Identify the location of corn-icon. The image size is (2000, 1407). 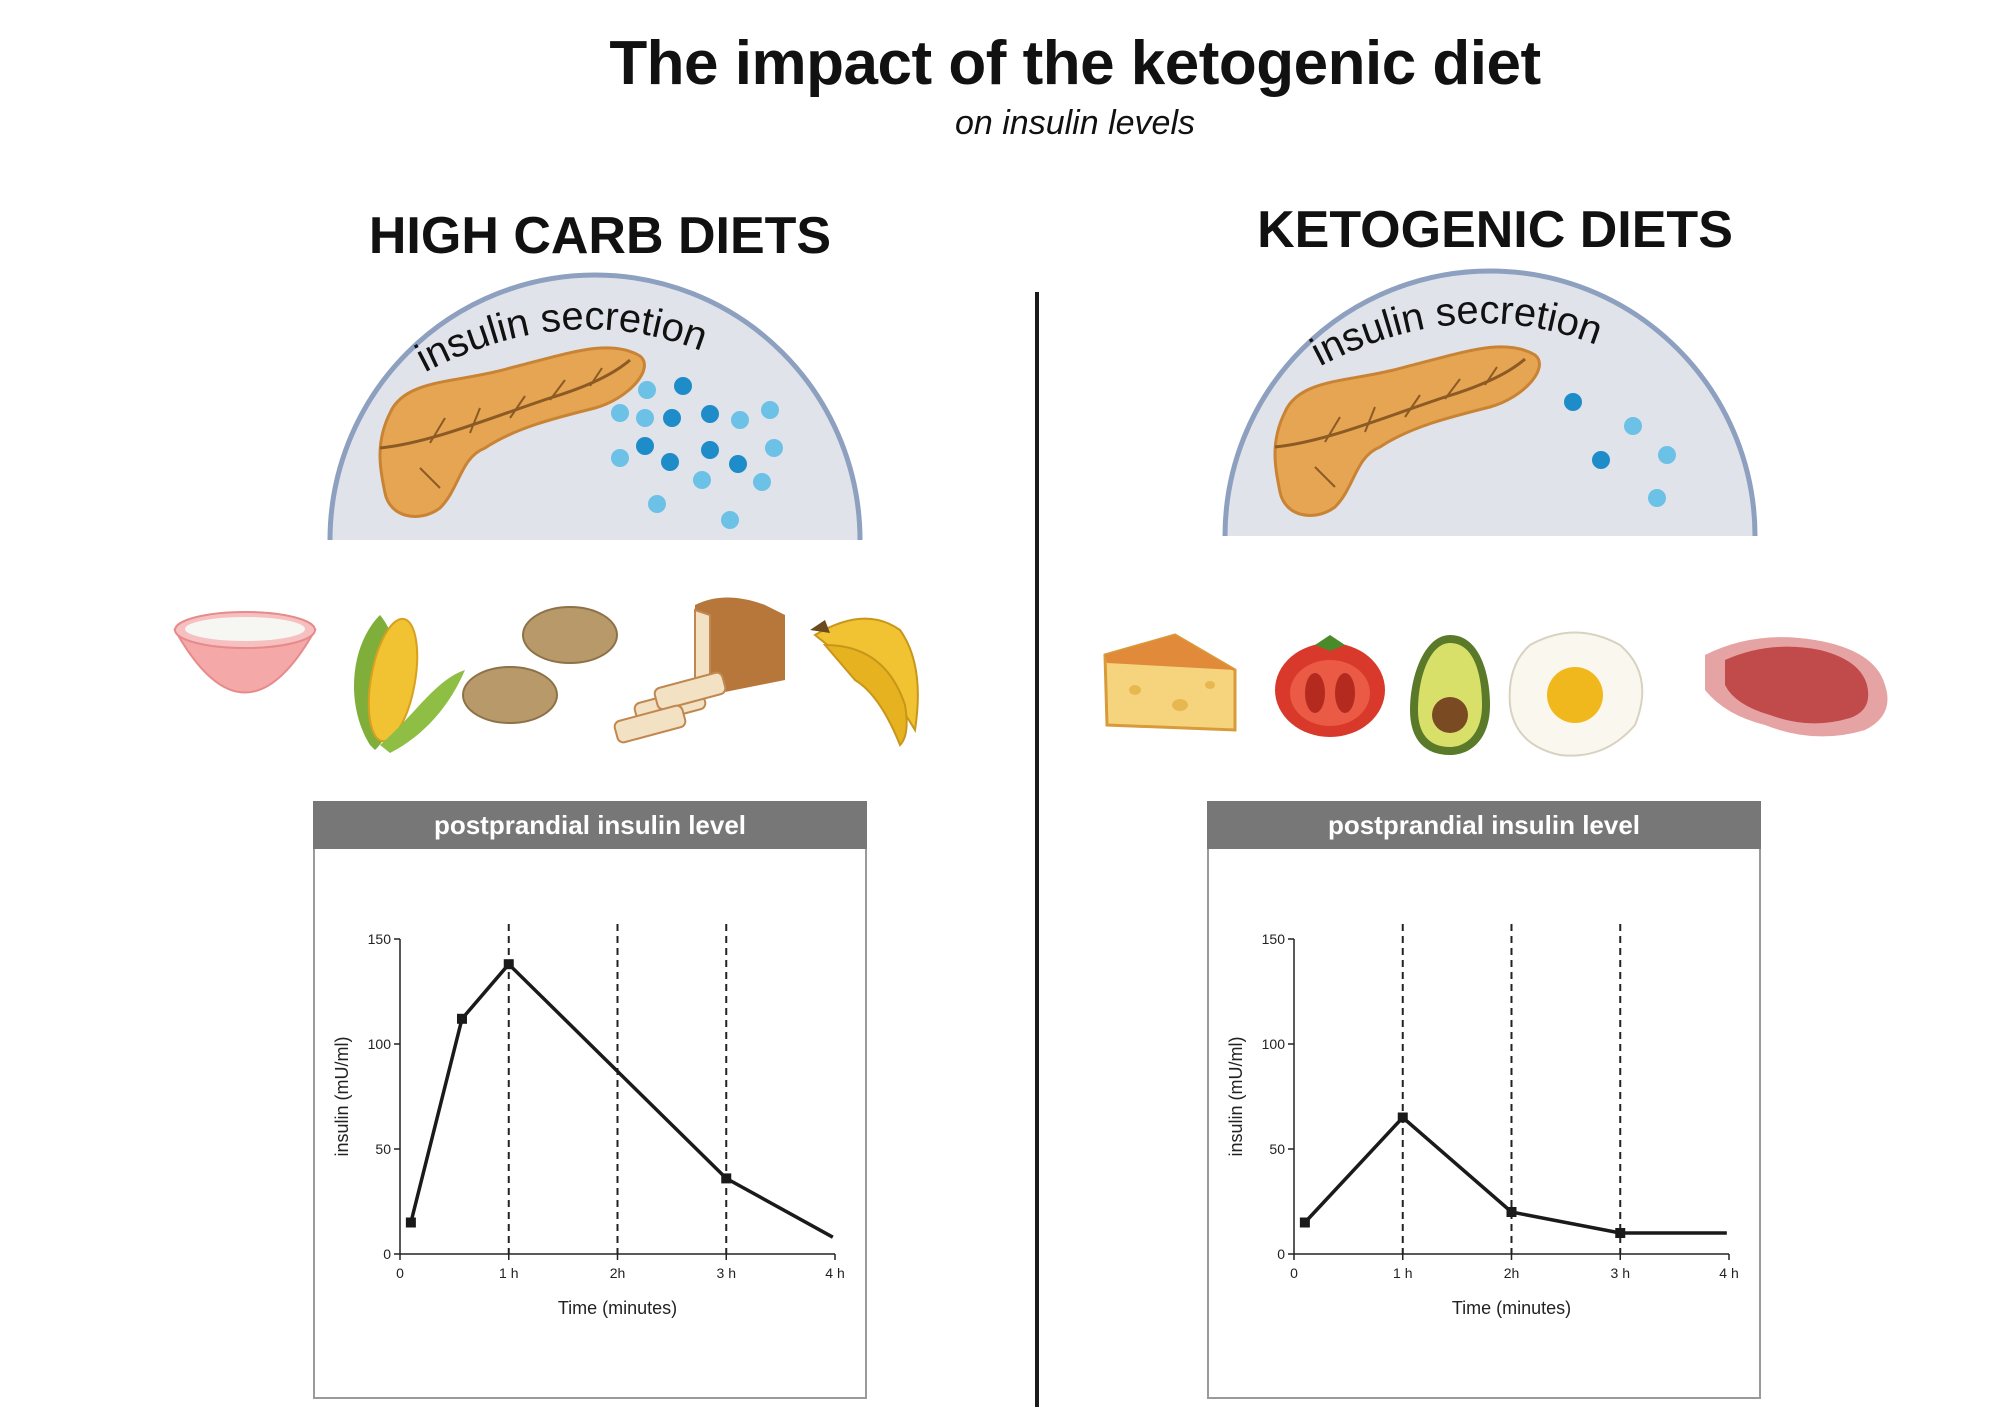
(409, 684).